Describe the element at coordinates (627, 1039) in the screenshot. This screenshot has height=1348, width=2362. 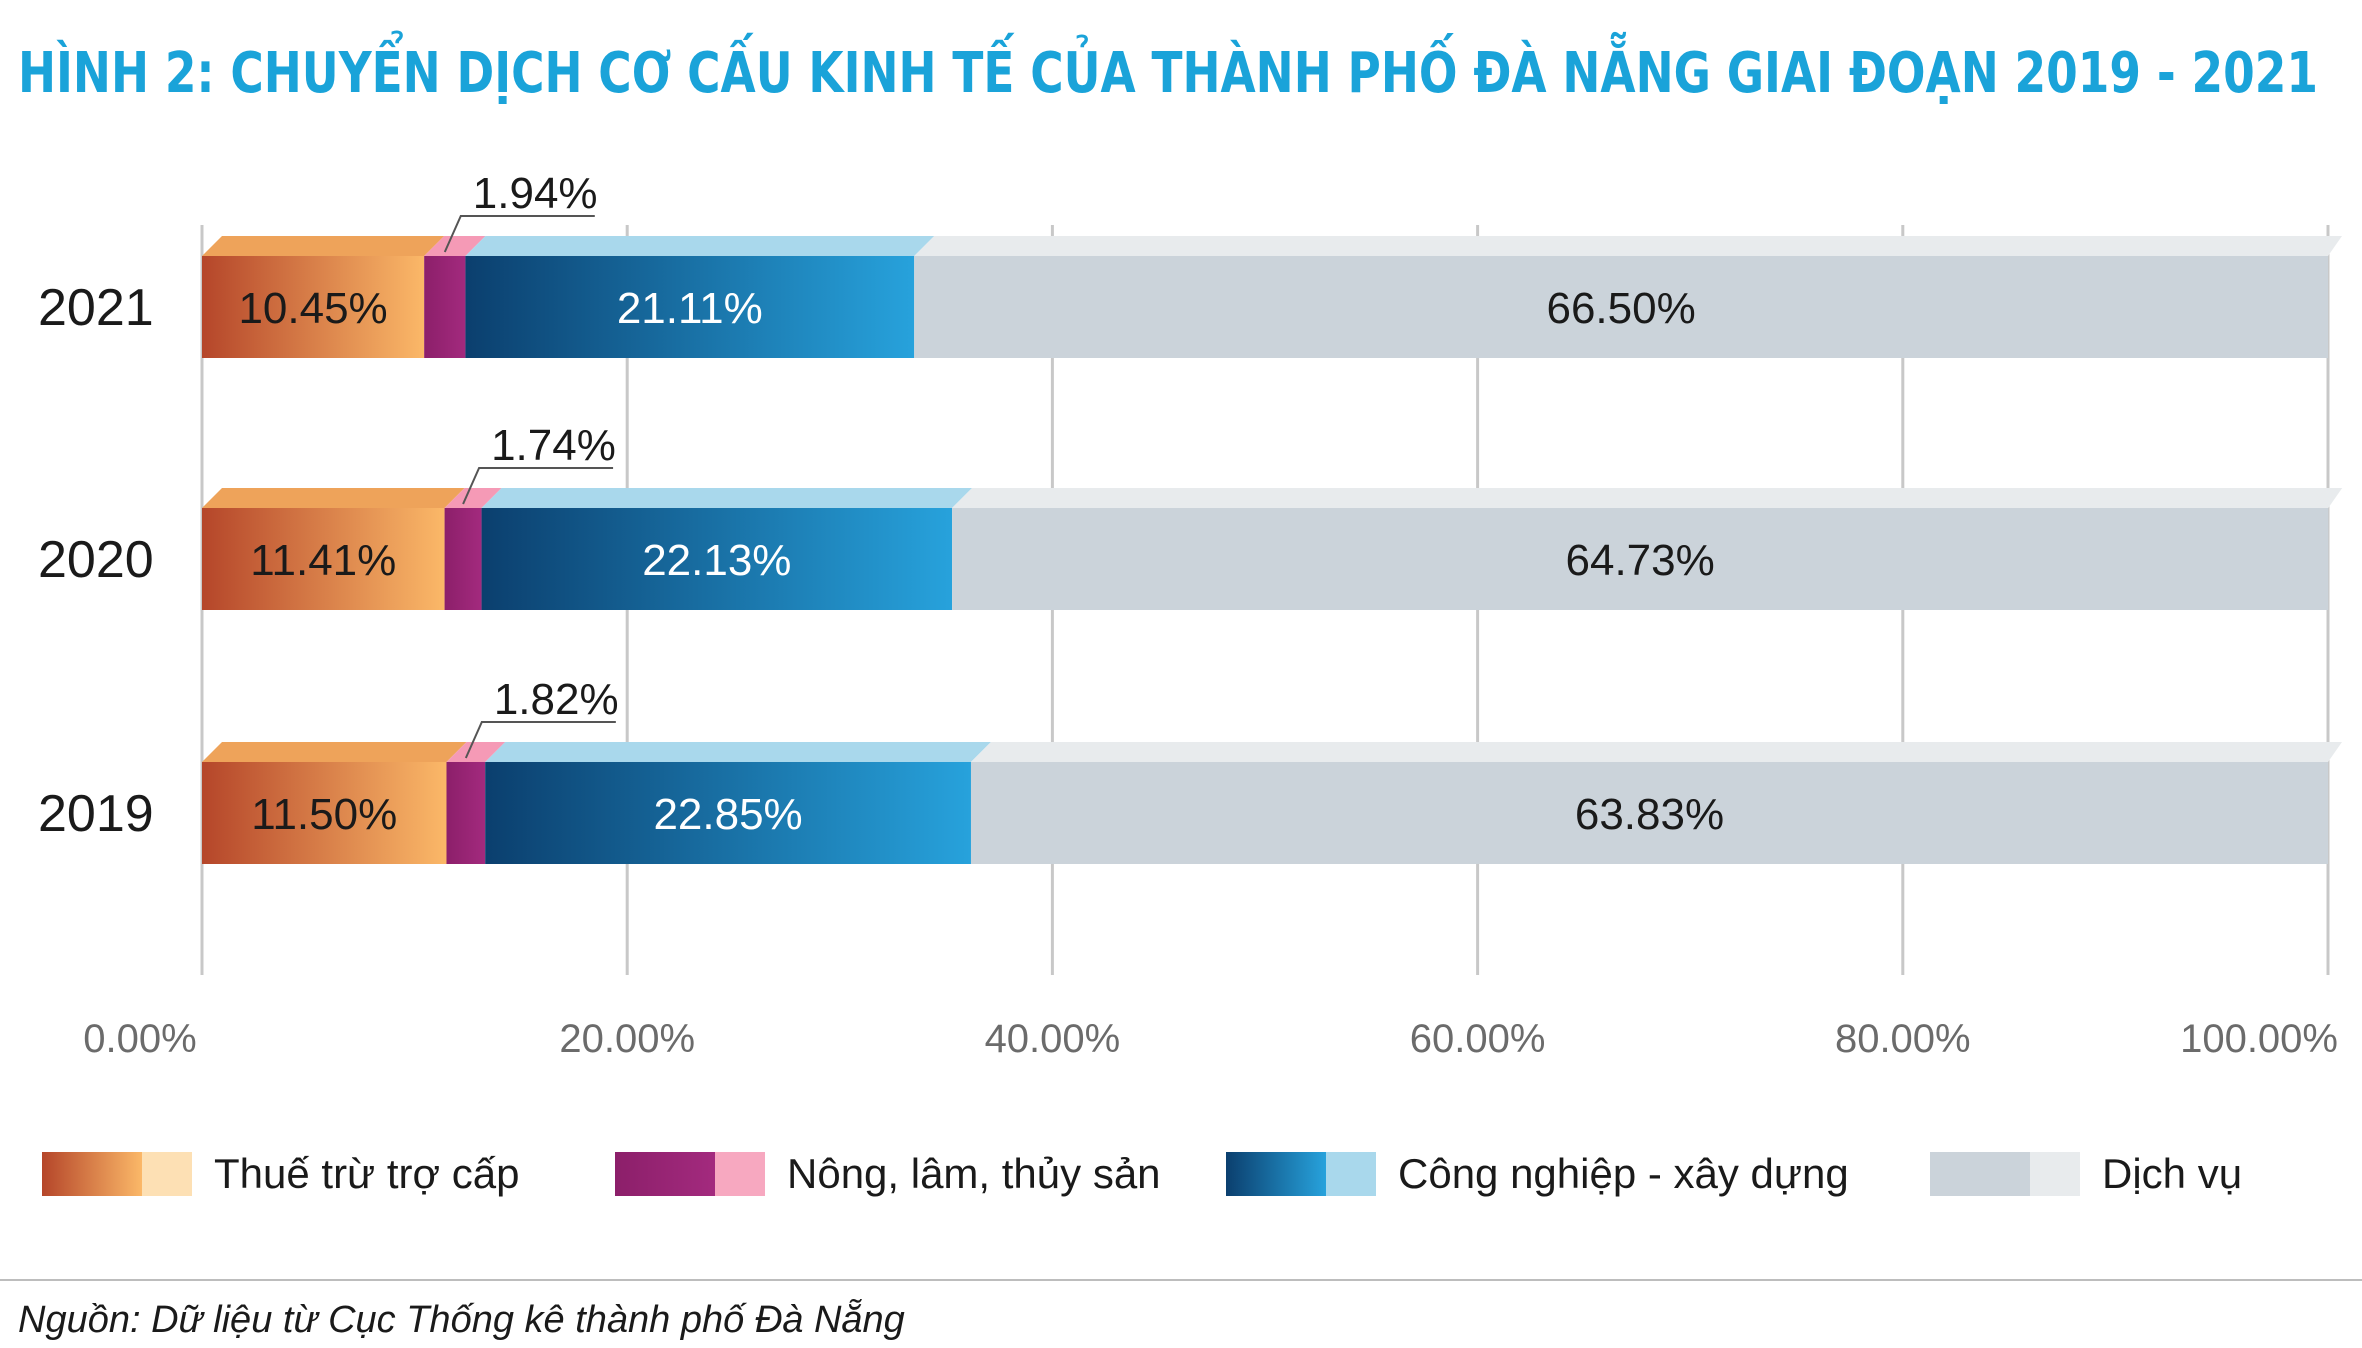
I see `x-tick-label: 20.00%` at that location.